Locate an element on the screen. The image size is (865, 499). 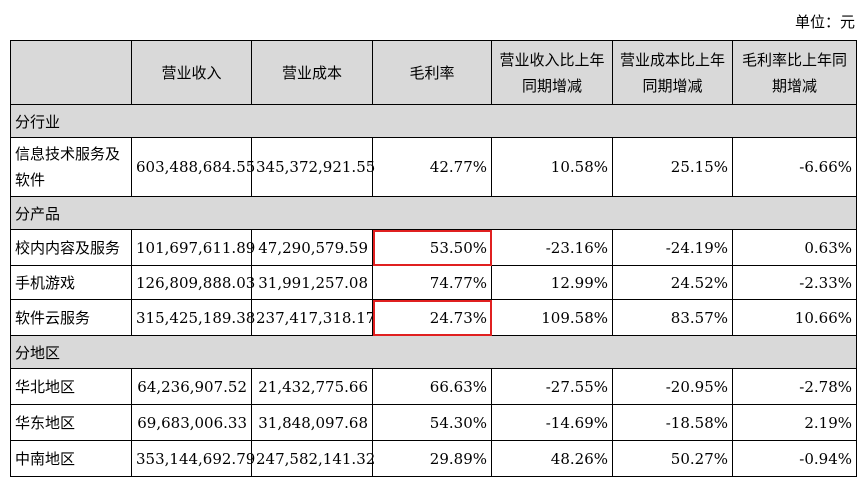
revenue-change-cell: -23.16% is located at coordinates (552, 247).